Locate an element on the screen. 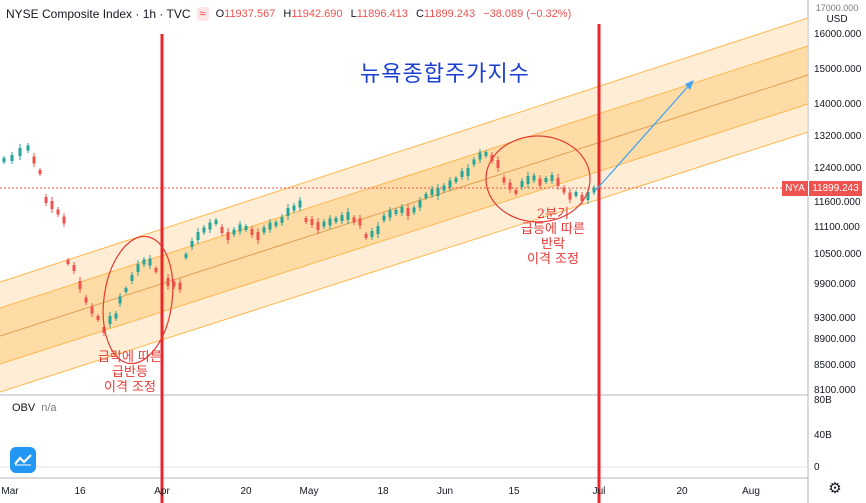 This screenshot has width=866, height=503. price-tick-label: 16000.000 is located at coordinates (838, 34).